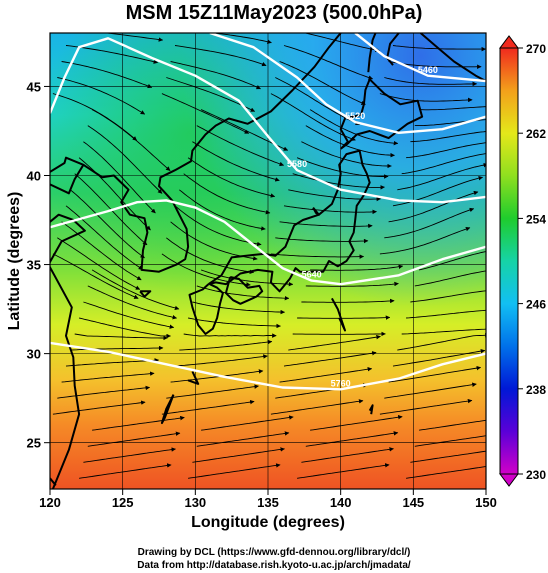 This screenshot has height=573, width=548. I want to click on x-tick-label-120: 120, so click(50, 502).